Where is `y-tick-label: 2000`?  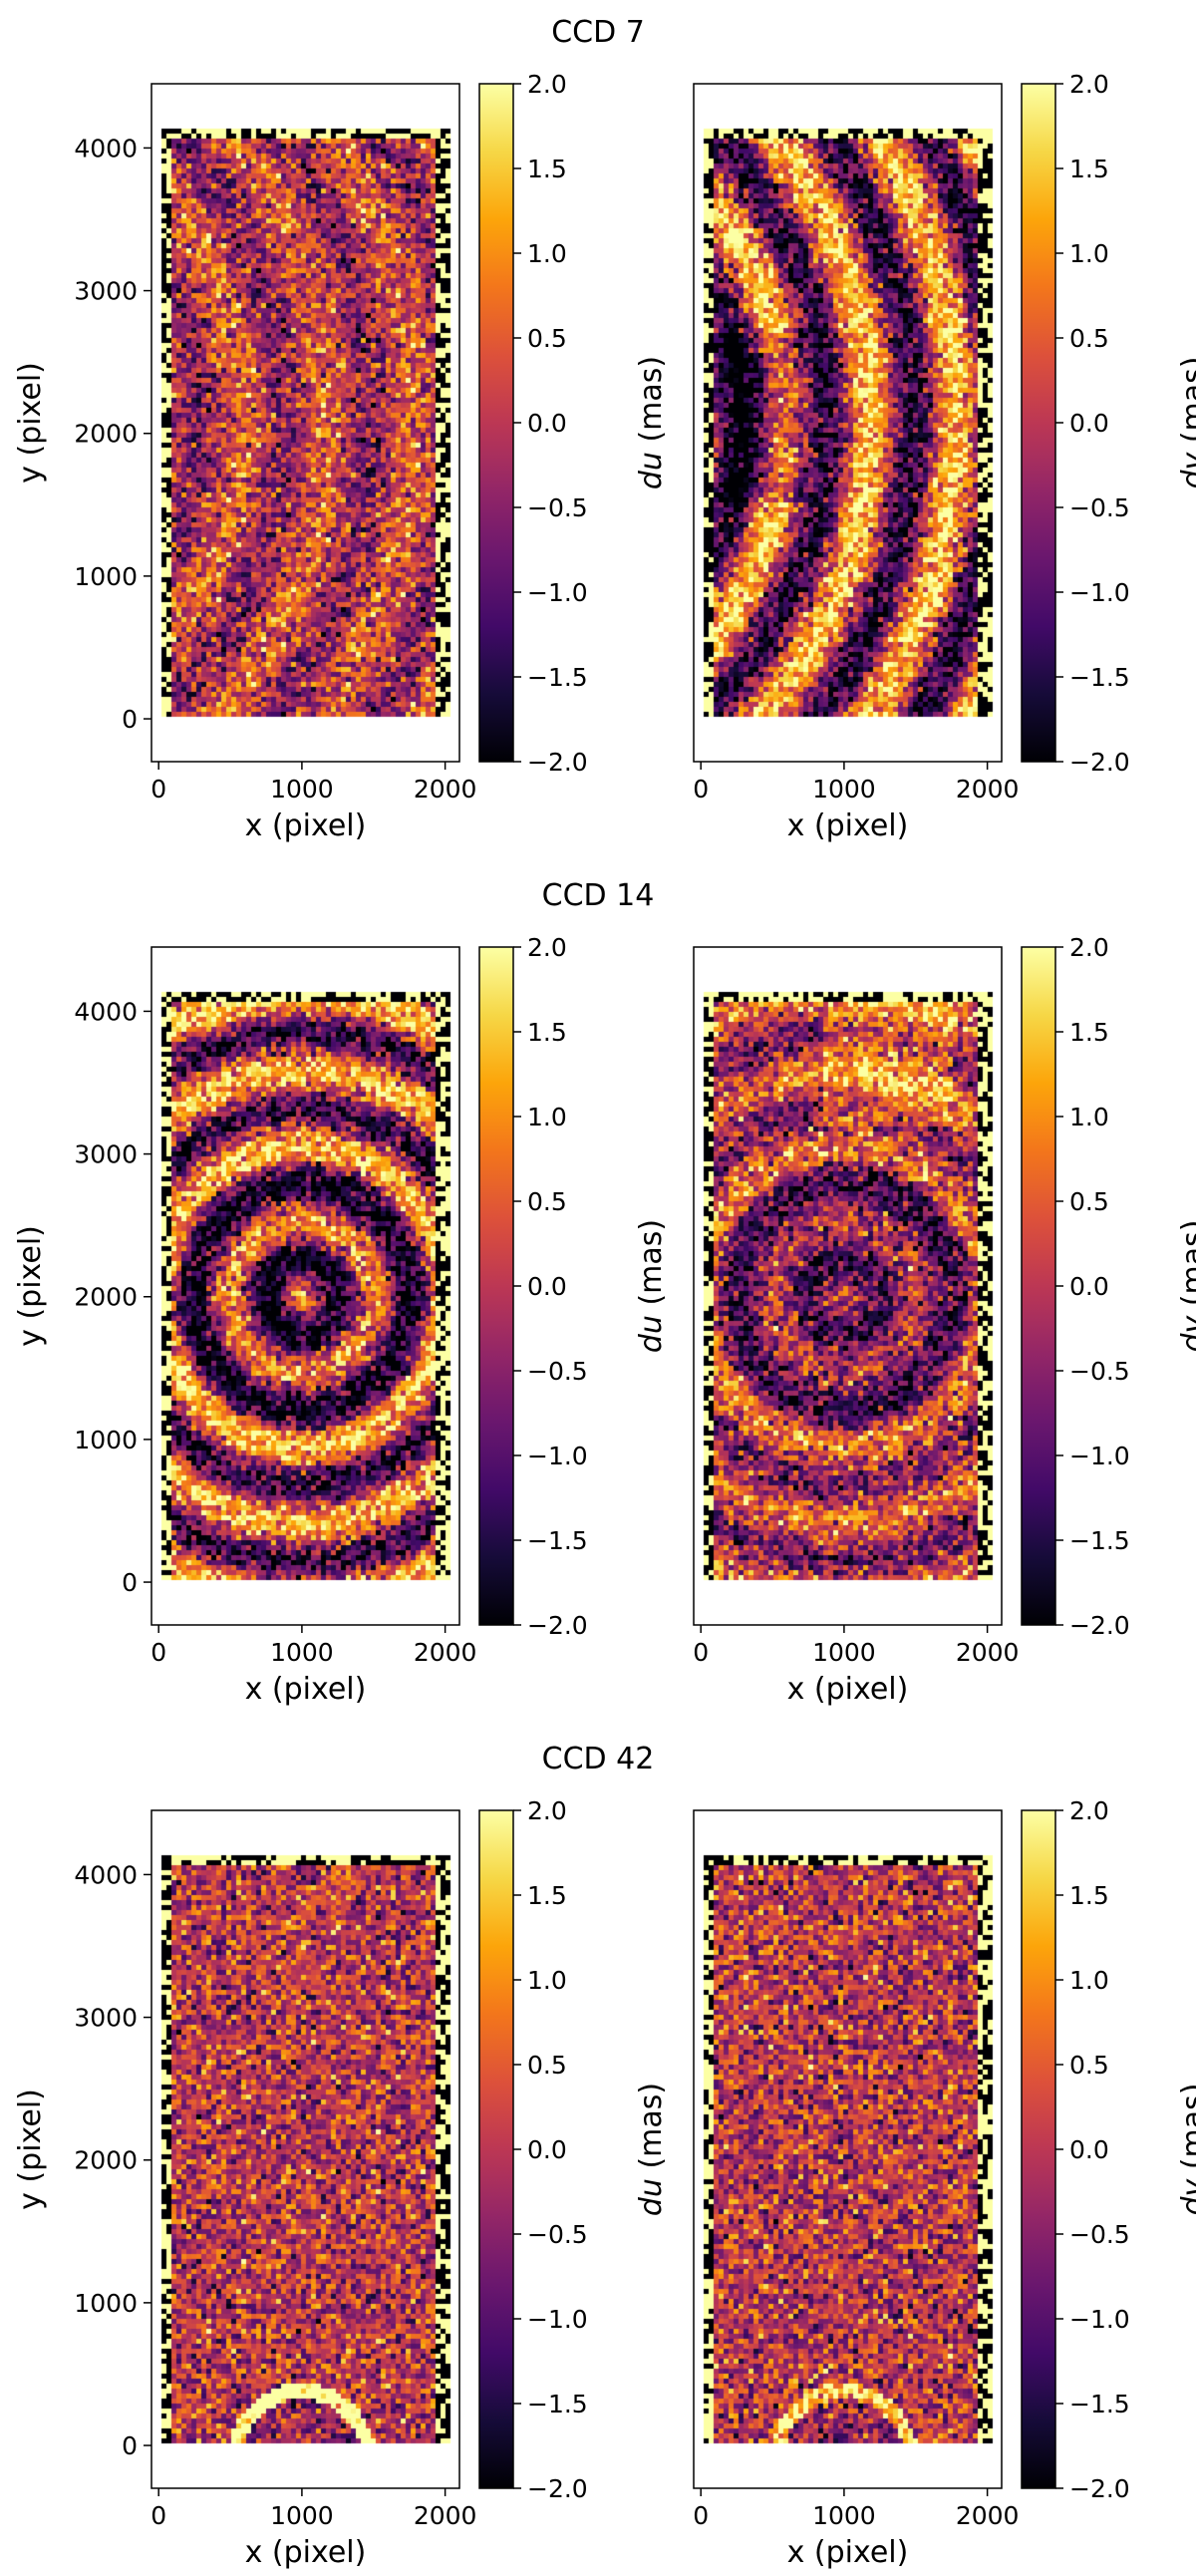
y-tick-label: 2000 is located at coordinates (106, 1297).